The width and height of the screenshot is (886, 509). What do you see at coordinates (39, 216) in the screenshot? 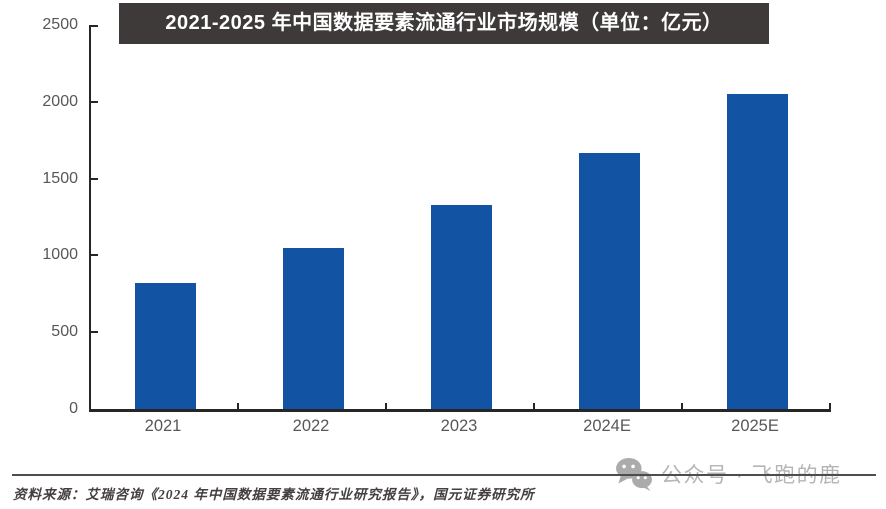
I see `y-axis-labels: 0 500 1000 1500 2000 2500` at bounding box center [39, 216].